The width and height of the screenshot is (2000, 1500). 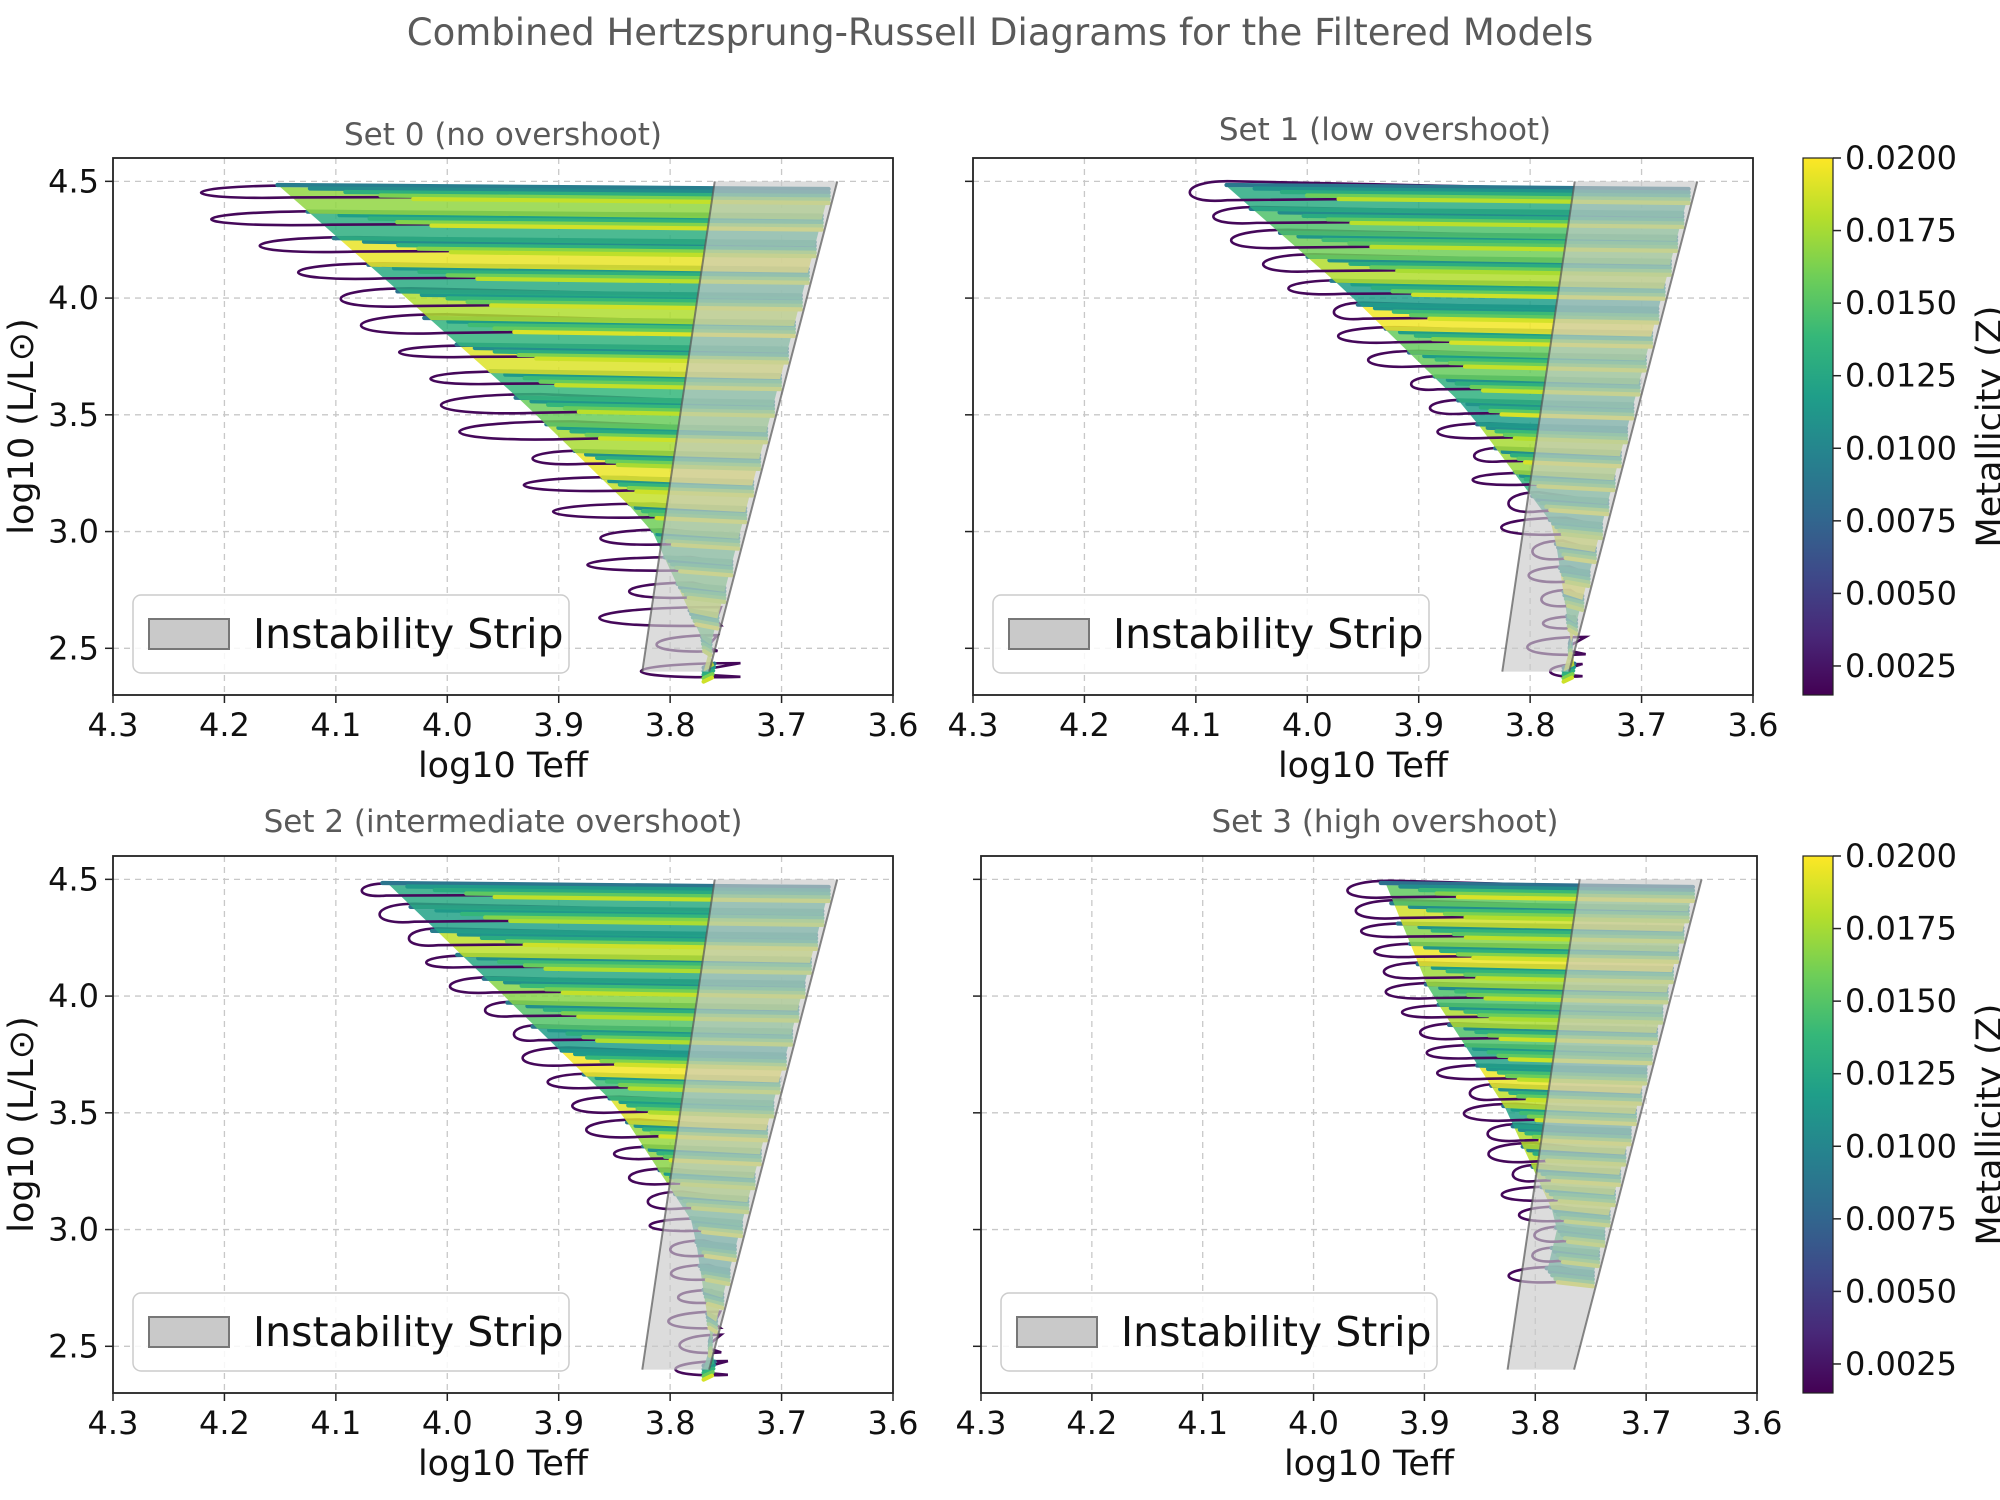 I want to click on panel-title: Set 0 (no overshoot), so click(x=503, y=135).